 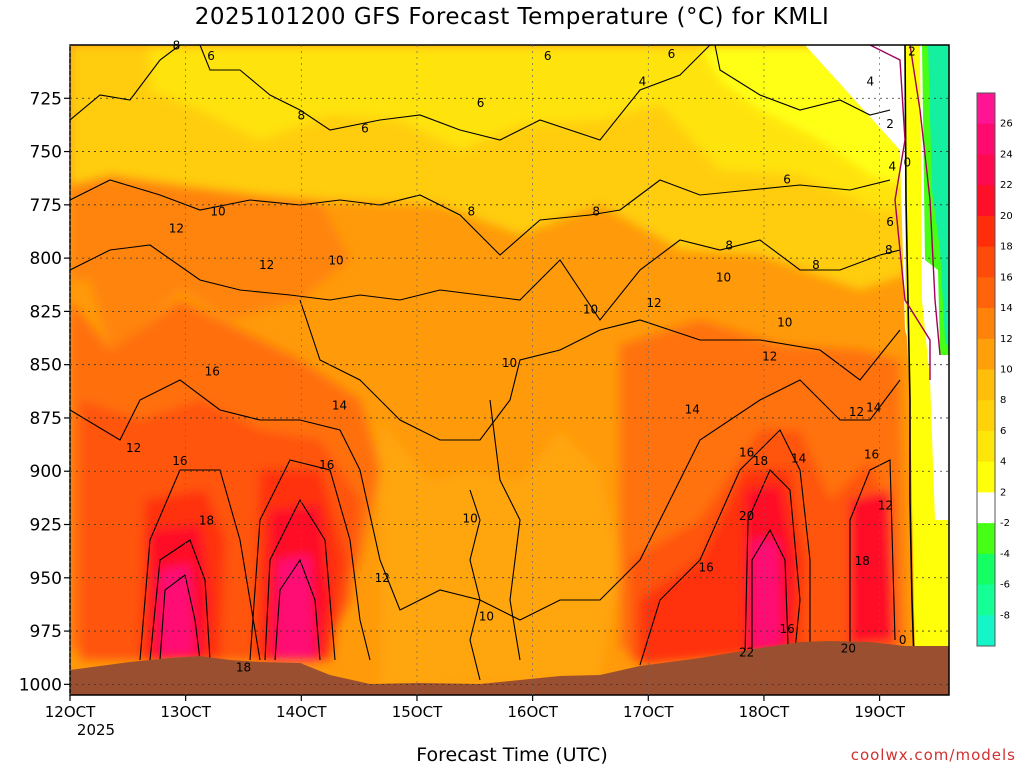 I want to click on y-axis: 725 750 775 800 825 850 875 900 925 950 975 1000, so click(x=44, y=392).